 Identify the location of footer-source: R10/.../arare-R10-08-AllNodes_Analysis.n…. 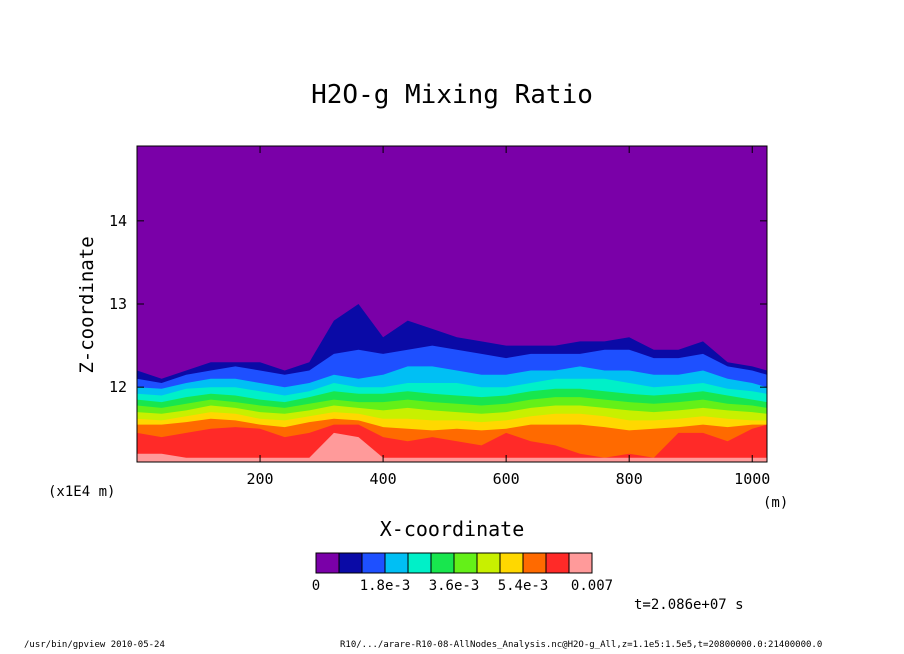
(581, 645).